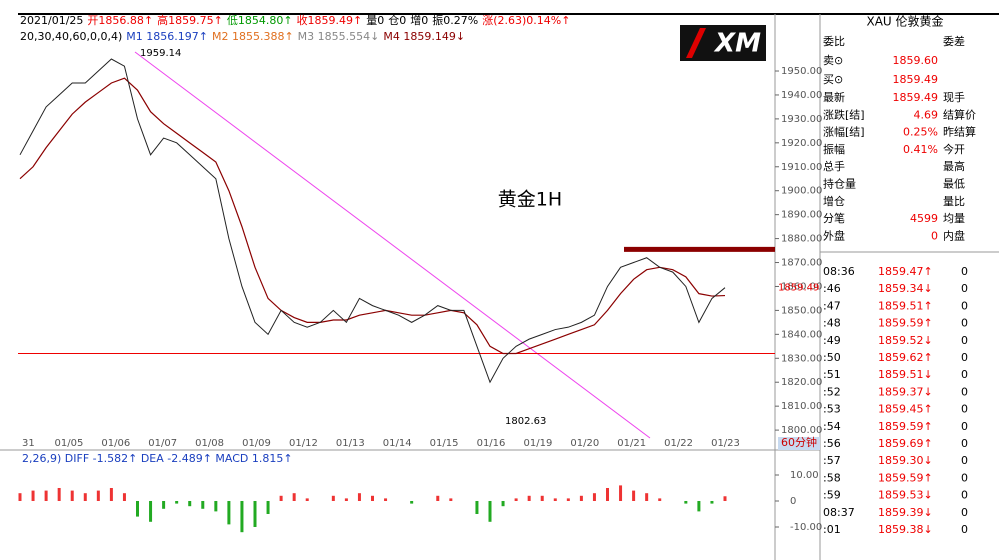  What do you see at coordinates (798, 288) in the screenshot?
I see `last-price: 1859.49` at bounding box center [798, 288].